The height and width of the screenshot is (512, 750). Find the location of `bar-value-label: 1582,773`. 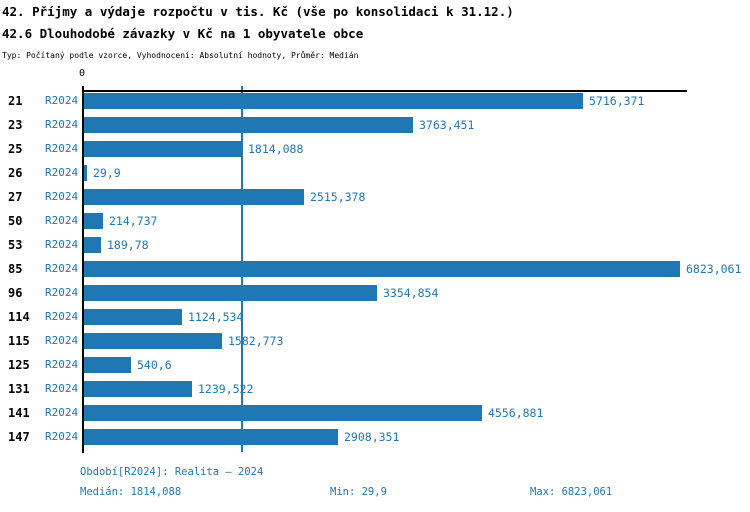

bar-value-label: 1582,773 is located at coordinates (256, 341).